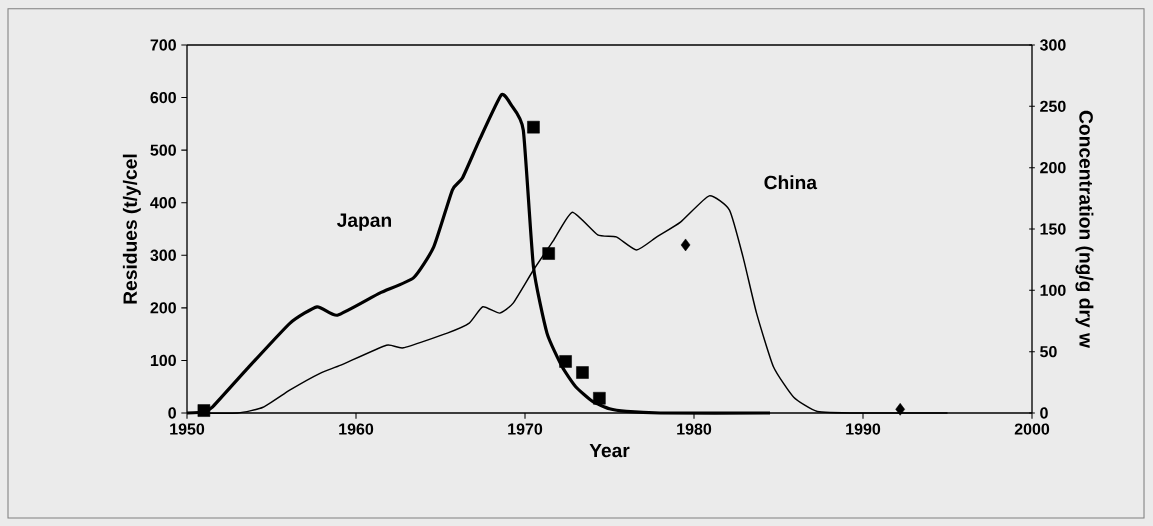  Describe the element at coordinates (163, 308) in the screenshot. I see `y-tick-label: 200` at that location.